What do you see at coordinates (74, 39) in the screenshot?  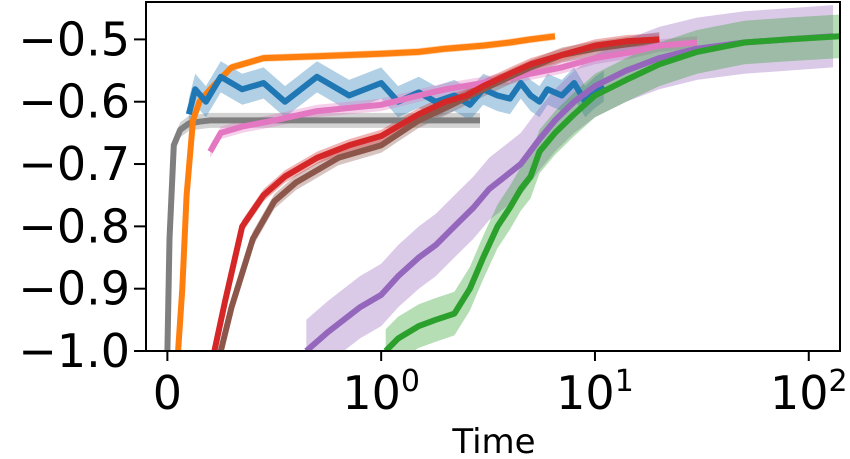 I see `y-tick-label: −0.5` at bounding box center [74, 39].